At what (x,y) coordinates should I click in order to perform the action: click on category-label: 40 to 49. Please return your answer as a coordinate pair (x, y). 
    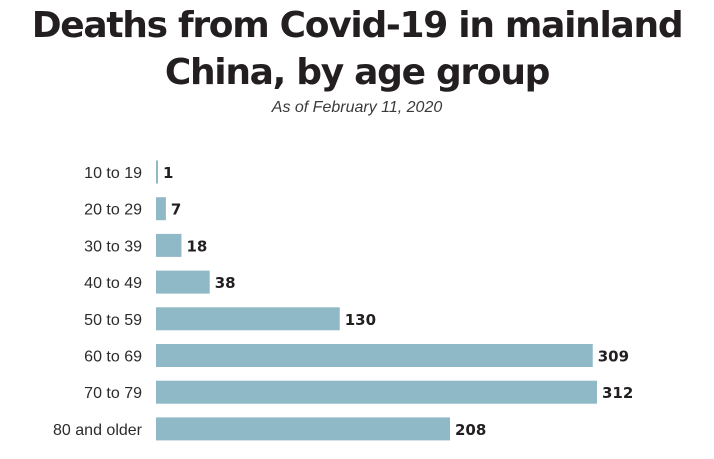
    Looking at the image, I should click on (113, 283).